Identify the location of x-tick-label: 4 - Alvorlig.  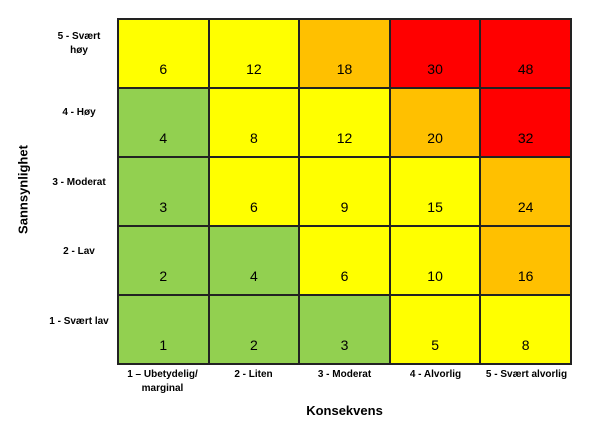
(435, 374).